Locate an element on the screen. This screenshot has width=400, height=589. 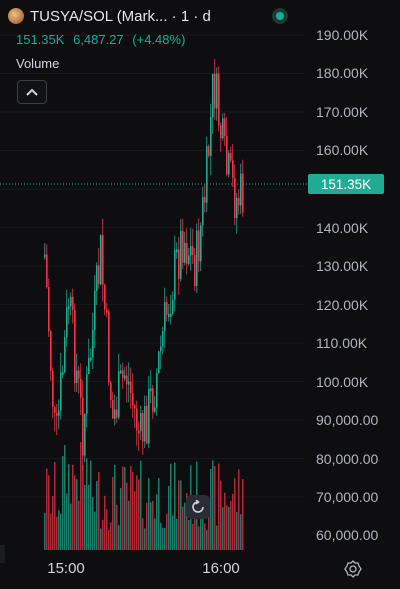
price-tick: 130.00K is located at coordinates (342, 266).